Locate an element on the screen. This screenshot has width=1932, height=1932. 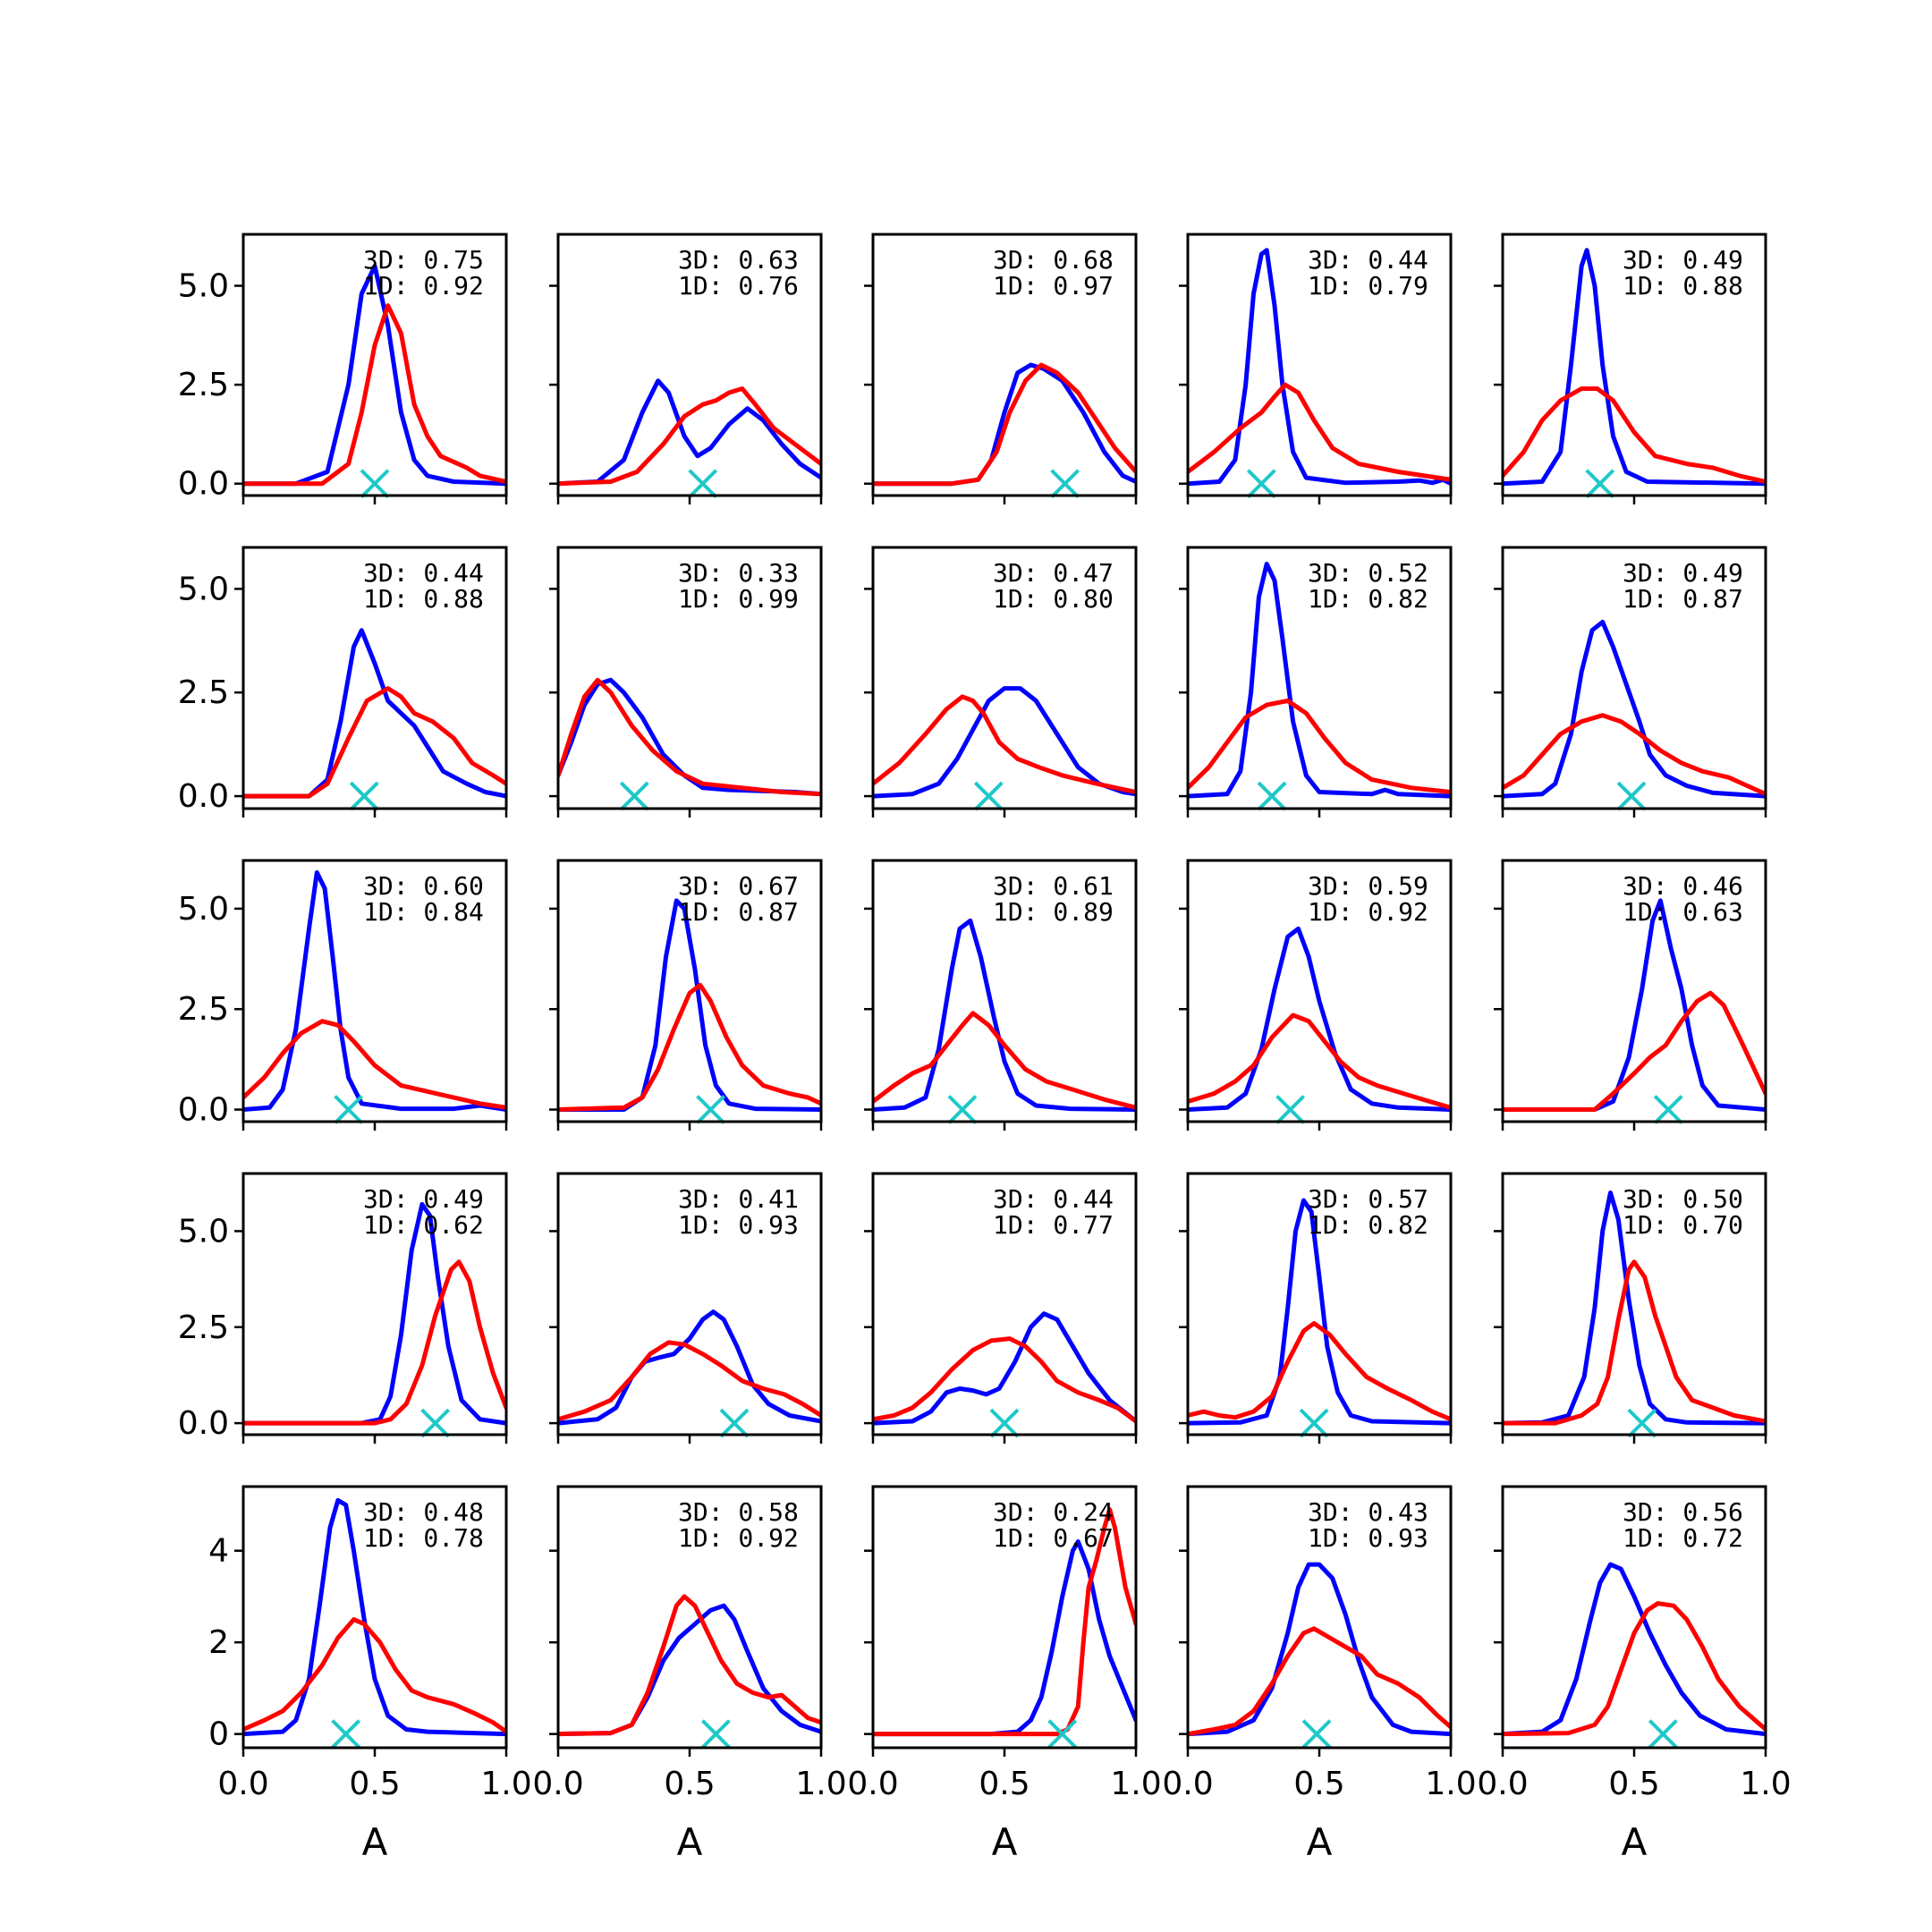
annotation-1d: 1D: 0.92 is located at coordinates (738, 1538).